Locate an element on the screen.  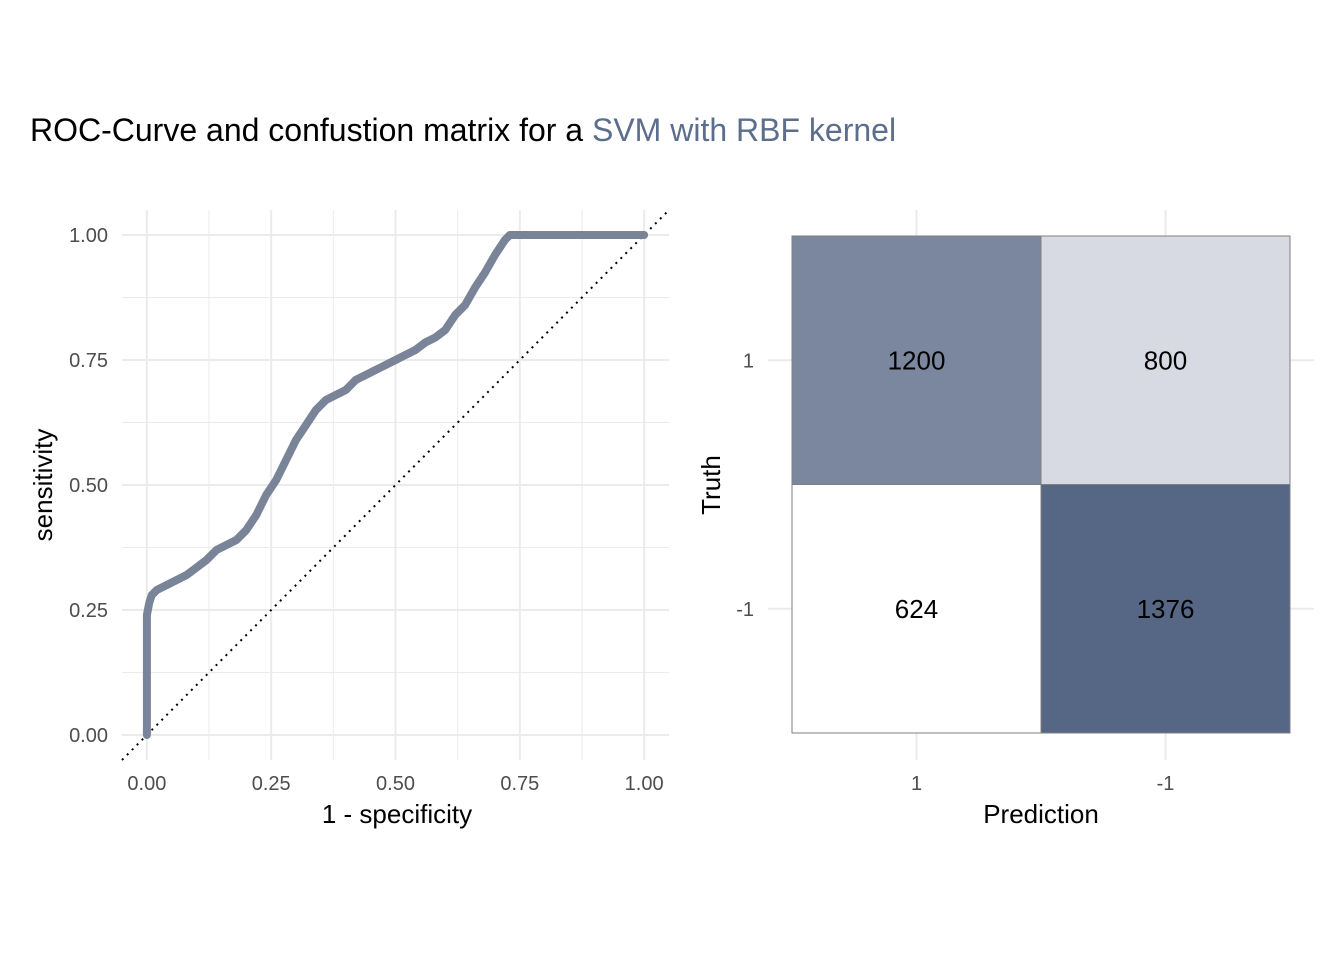
roc-y-tick-label: 0.00 is located at coordinates (88, 736).